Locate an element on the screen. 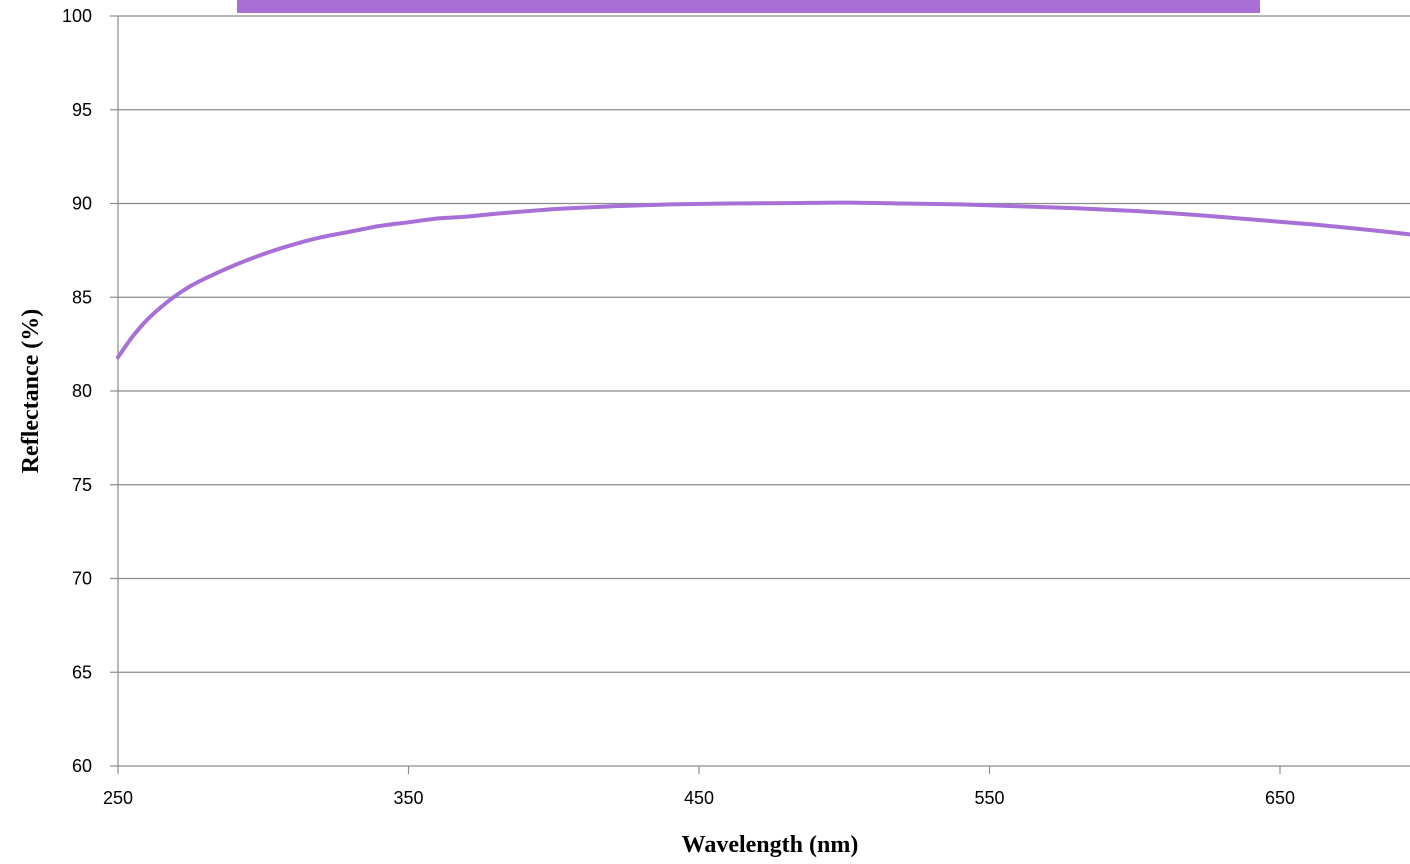 This screenshot has height=864, width=1410. y-axis-title: Reflectance (%) is located at coordinates (31, 391).